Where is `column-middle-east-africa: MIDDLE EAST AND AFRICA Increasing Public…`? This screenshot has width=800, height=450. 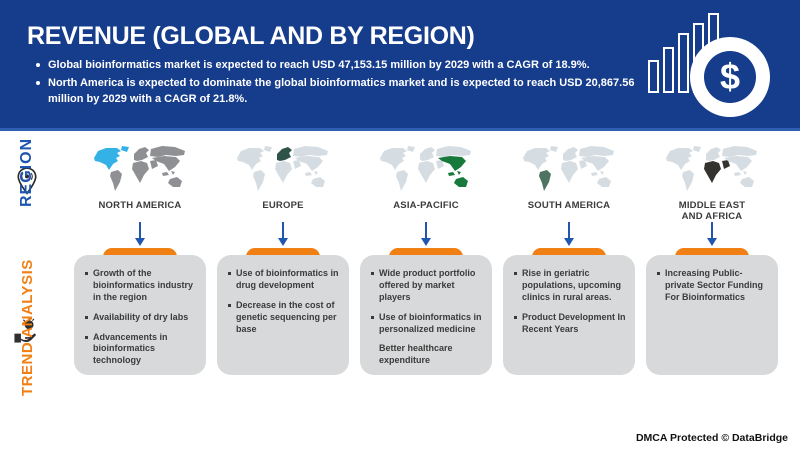 column-middle-east-africa: MIDDLE EAST AND AFRICA Increasing Public… is located at coordinates (712, 259).